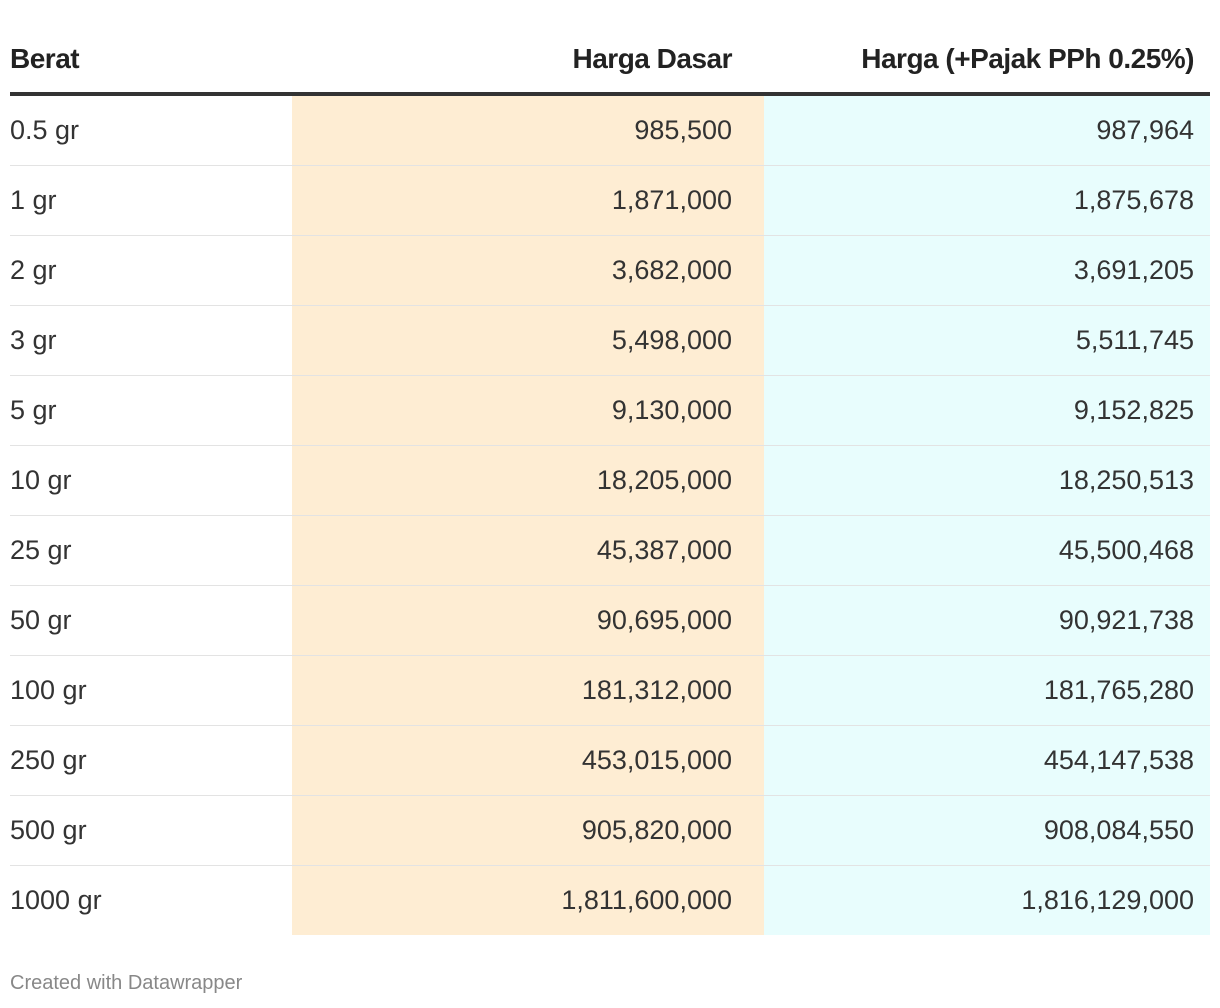  Describe the element at coordinates (987, 760) in the screenshot. I see `table-cell: 454,147,538` at that location.